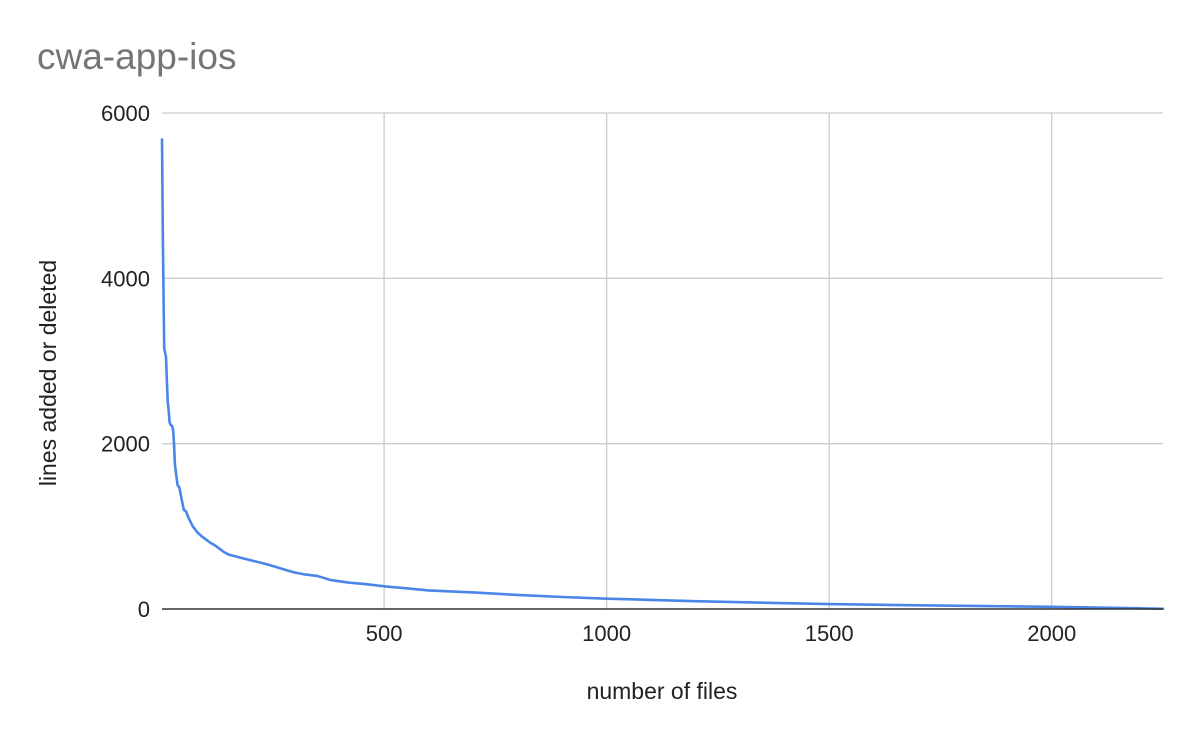 The width and height of the screenshot is (1200, 742). What do you see at coordinates (125, 113) in the screenshot?
I see `y-tick-label: 6000` at bounding box center [125, 113].